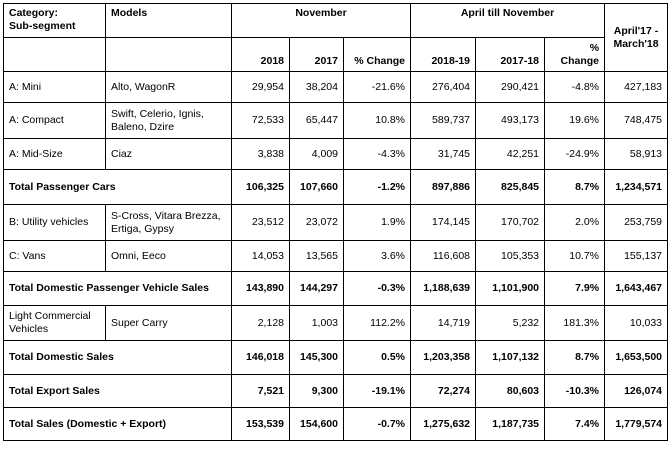 Image resolution: width=672 pixels, height=459 pixels. Describe the element at coordinates (443, 288) in the screenshot. I see `row-apr-2018-19: 1,188,639` at that location.